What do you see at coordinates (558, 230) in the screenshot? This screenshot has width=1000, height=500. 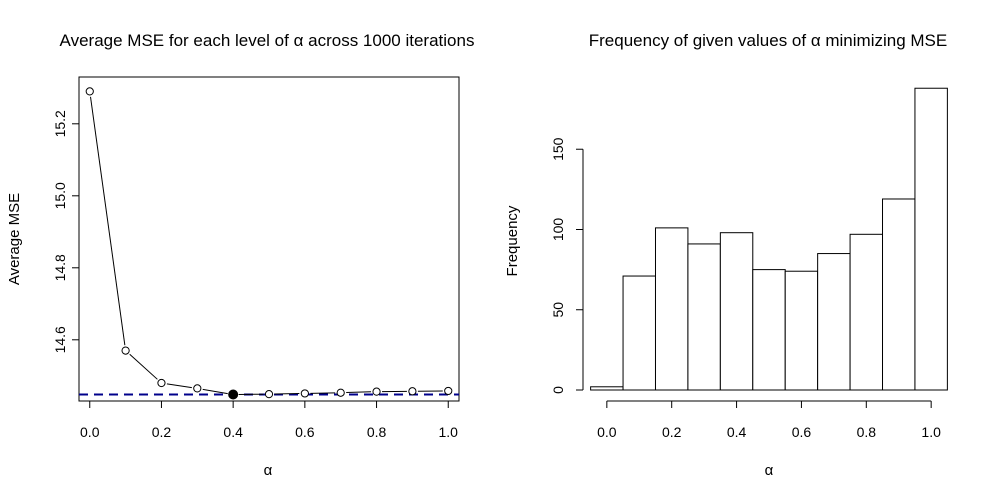 I see `histogram-y-tick-label: 100` at bounding box center [558, 230].